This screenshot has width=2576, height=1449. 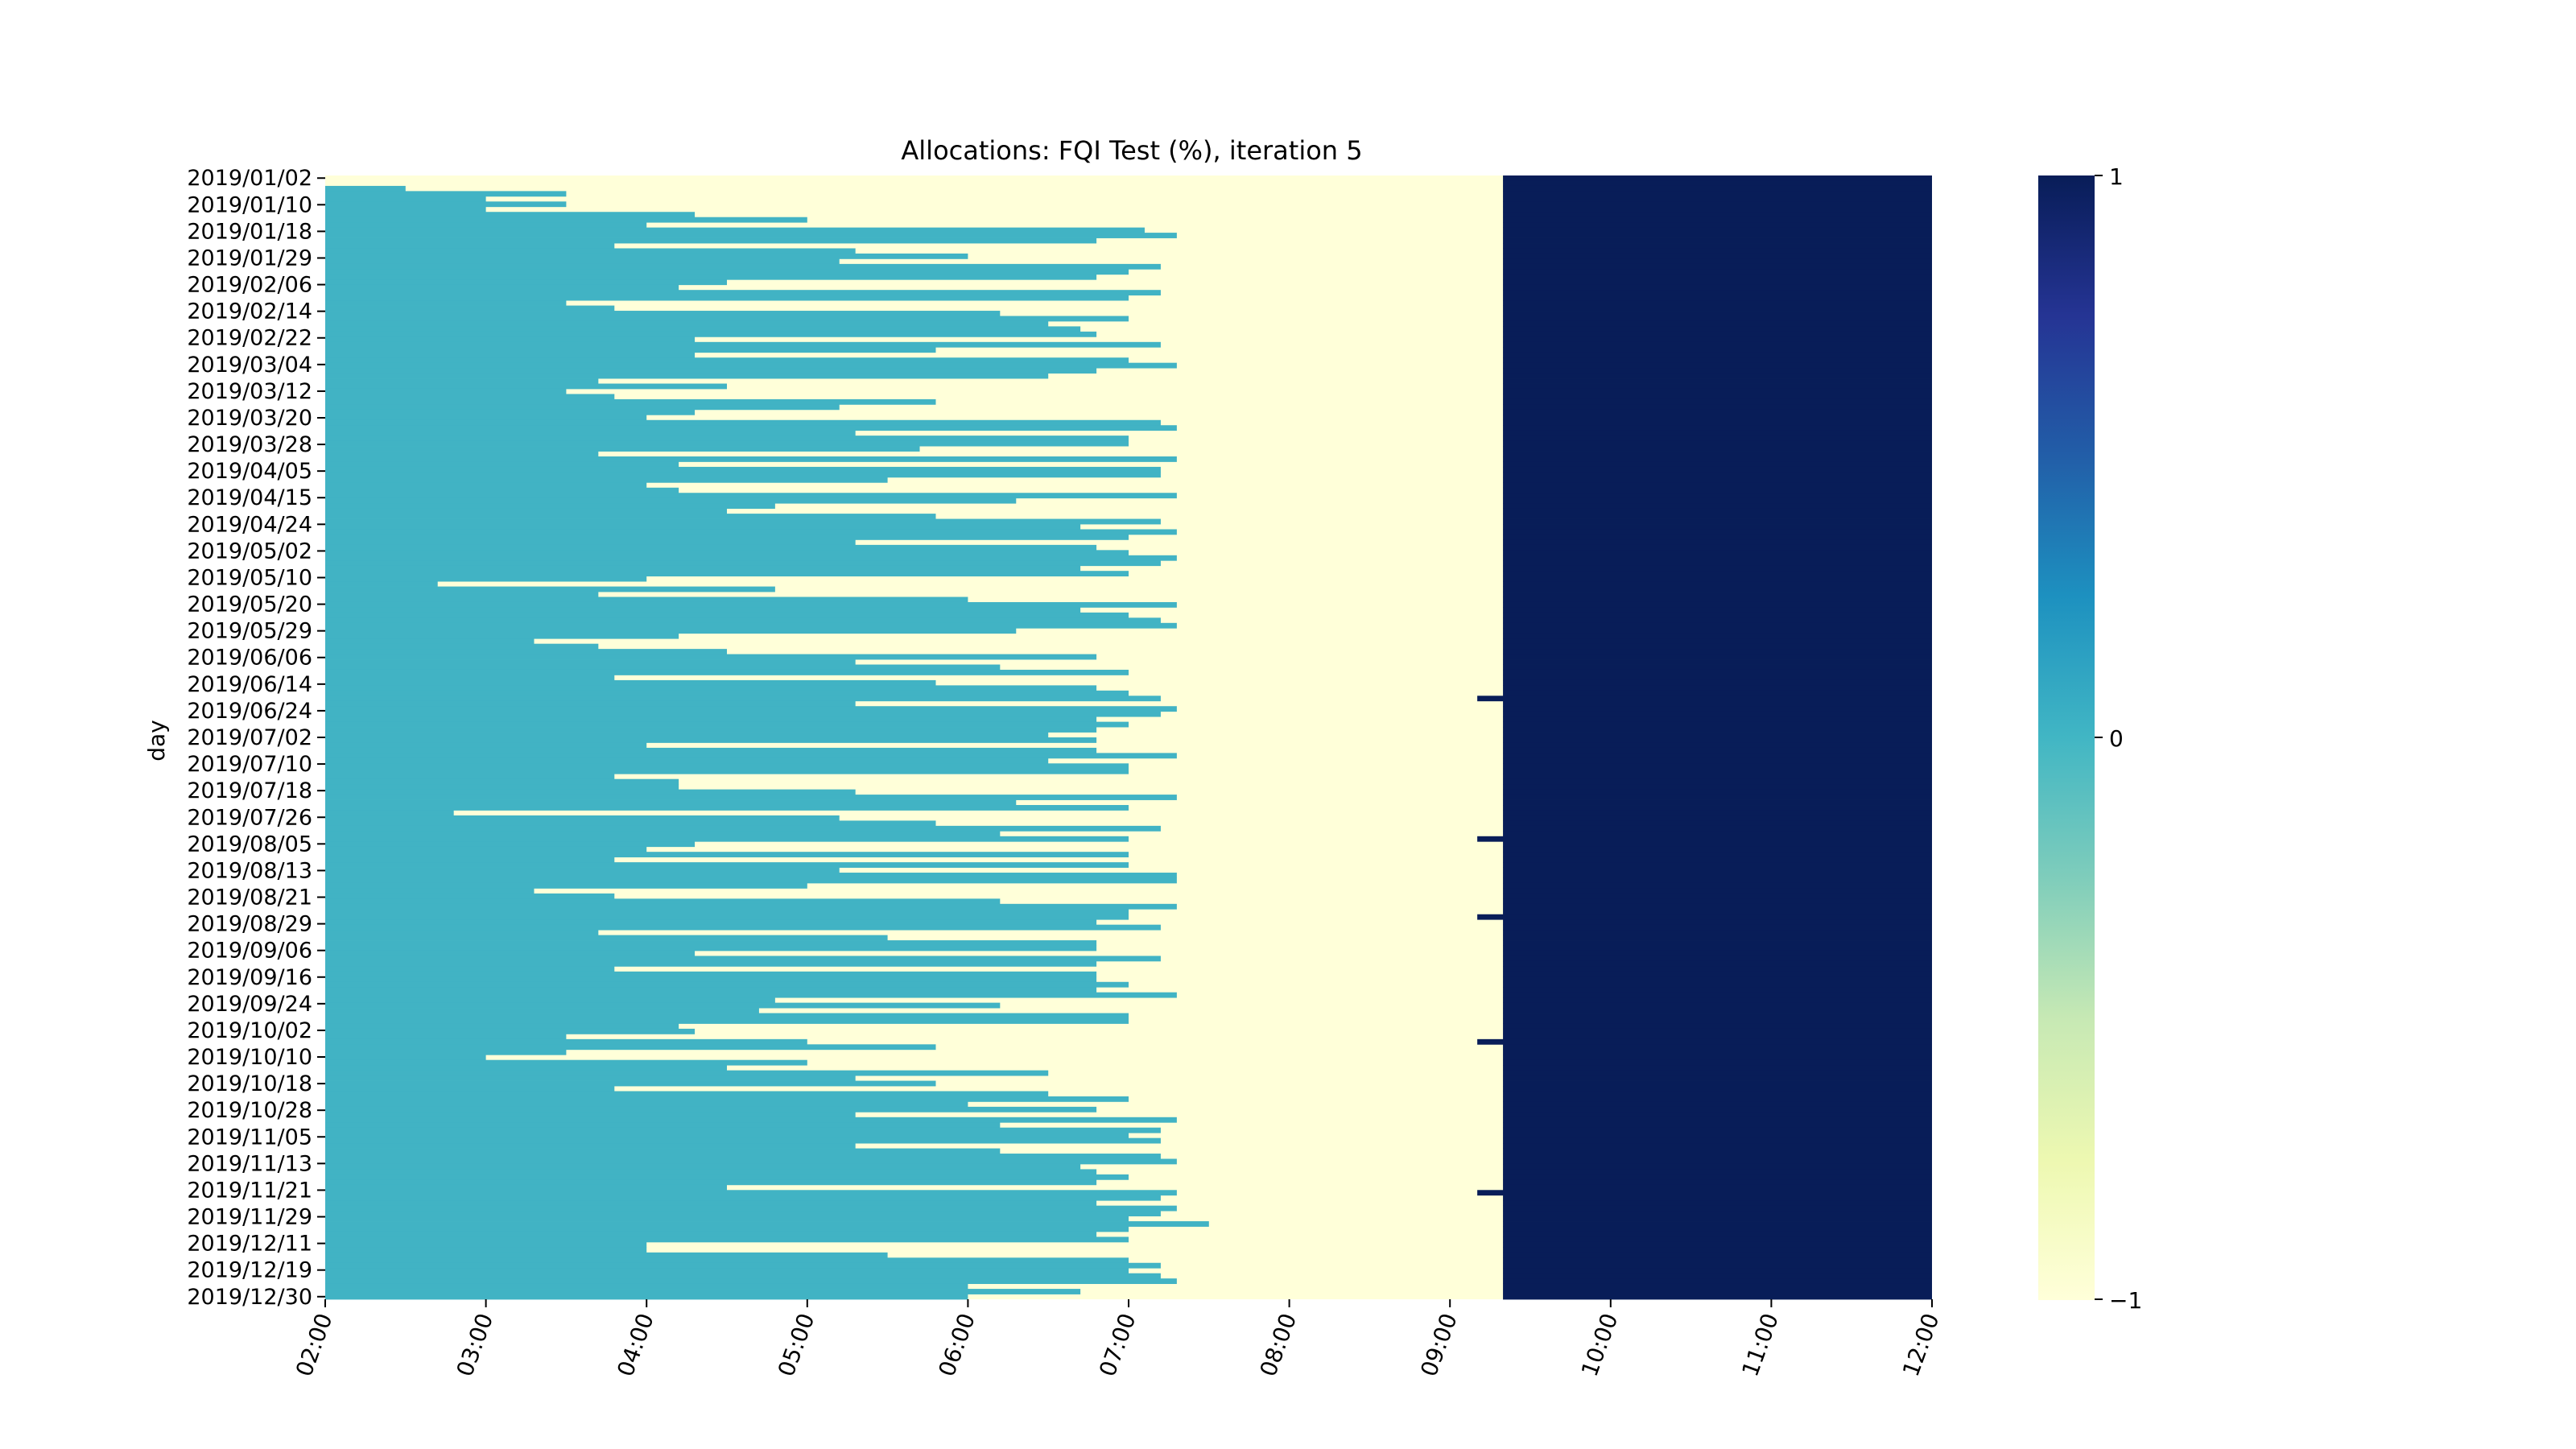 What do you see at coordinates (249, 1057) in the screenshot?
I see `y-tick-label: 2019/10/10` at bounding box center [249, 1057].